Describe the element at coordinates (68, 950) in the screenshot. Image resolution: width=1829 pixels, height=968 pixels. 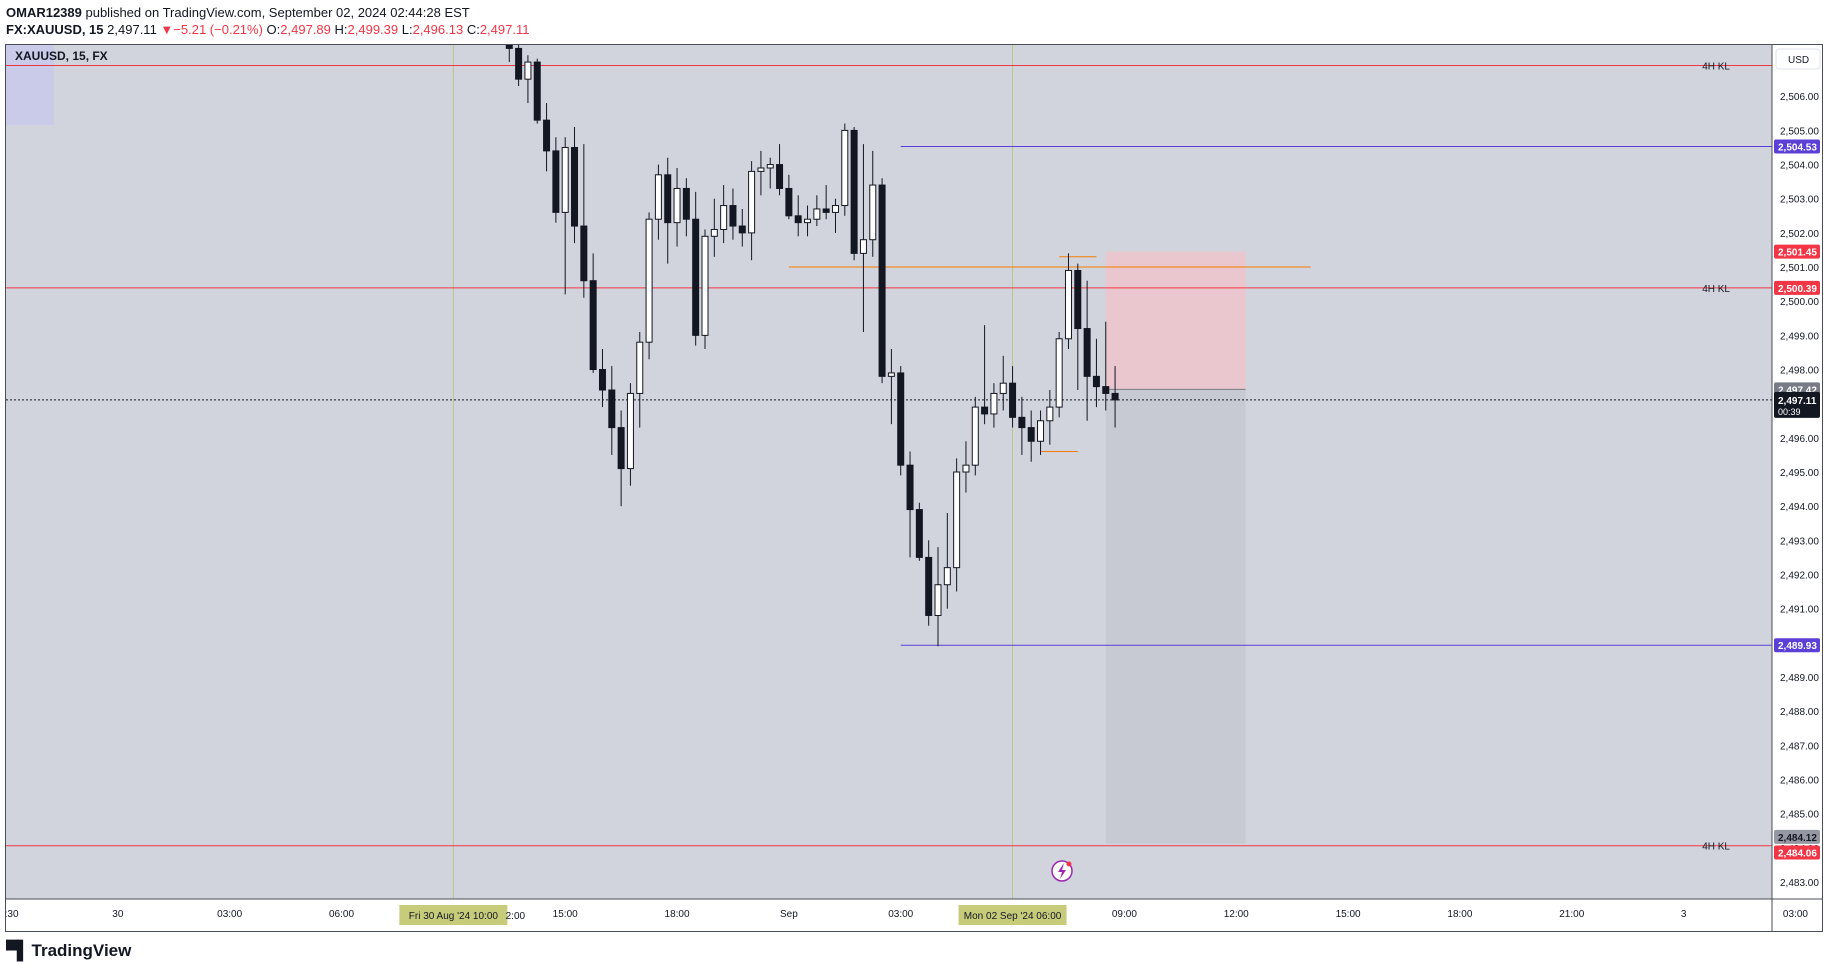
I see `tradingview-logo: ▀▌ TradingView` at that location.